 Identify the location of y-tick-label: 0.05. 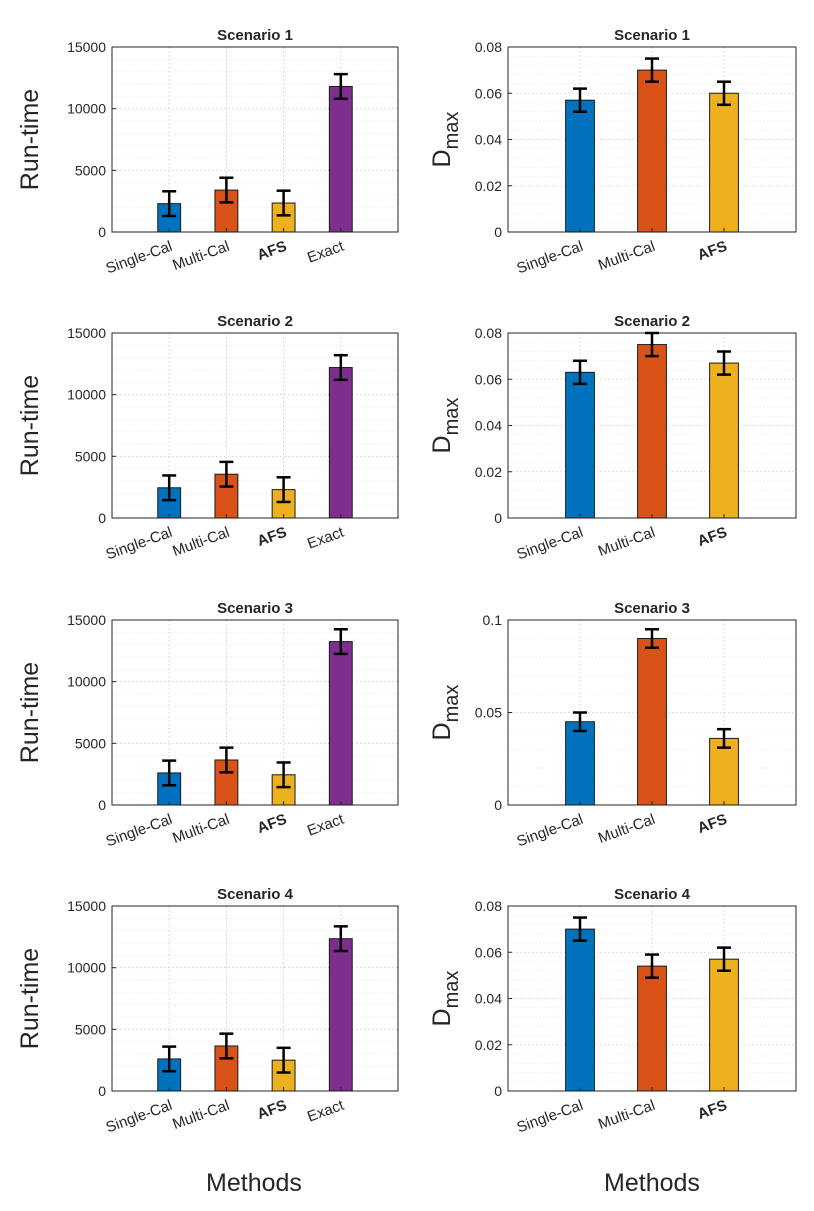
(488, 713).